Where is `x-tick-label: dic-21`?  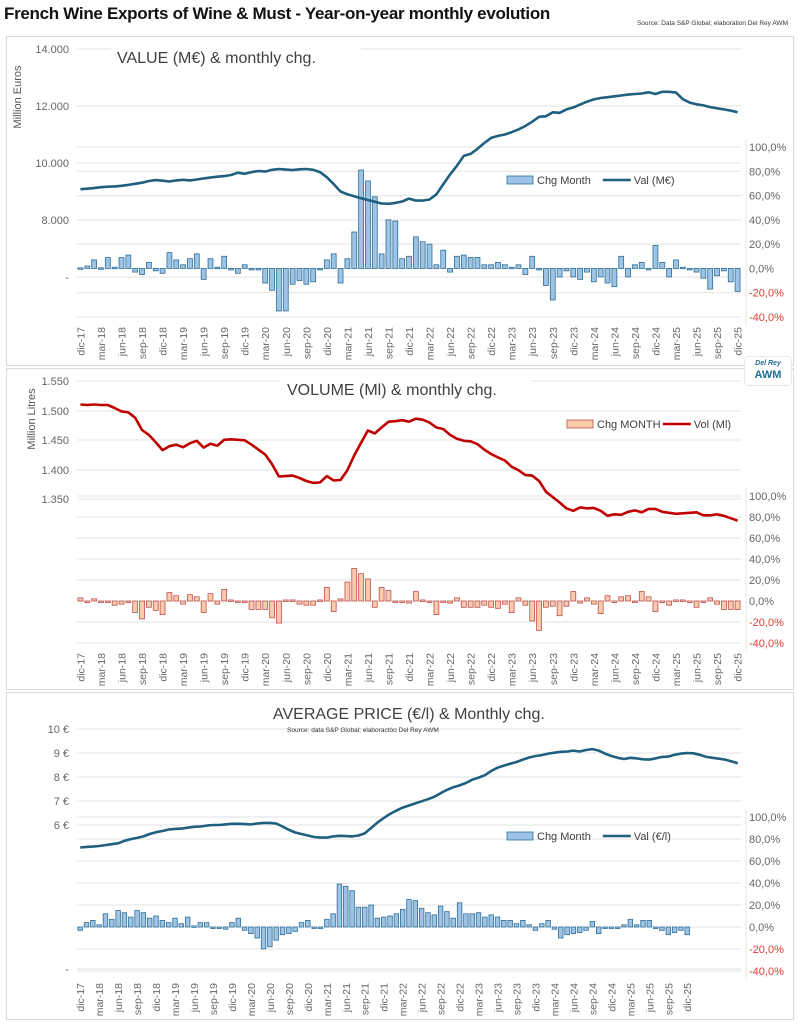 x-tick-label: dic-21 is located at coordinates (410, 667).